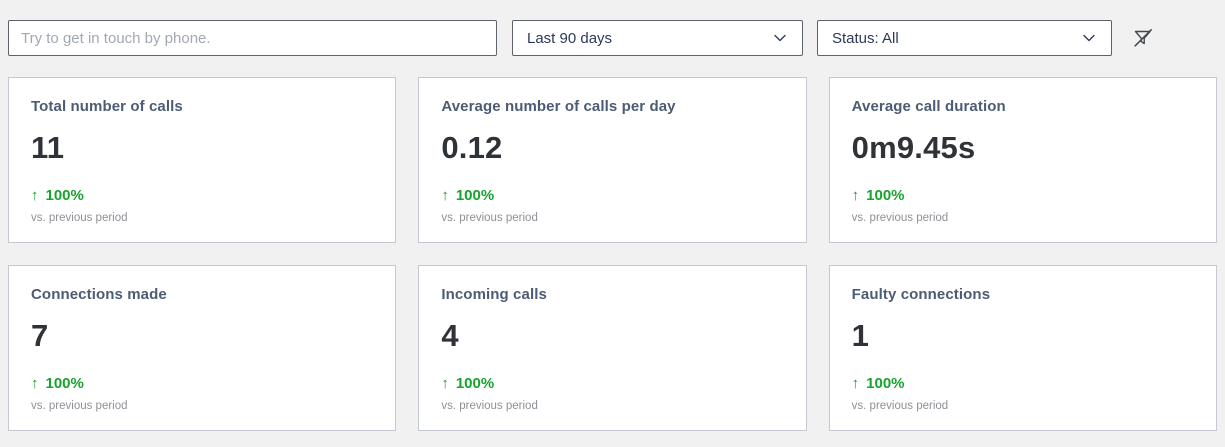  Describe the element at coordinates (865, 38) in the screenshot. I see `status-value: Status: All` at that location.